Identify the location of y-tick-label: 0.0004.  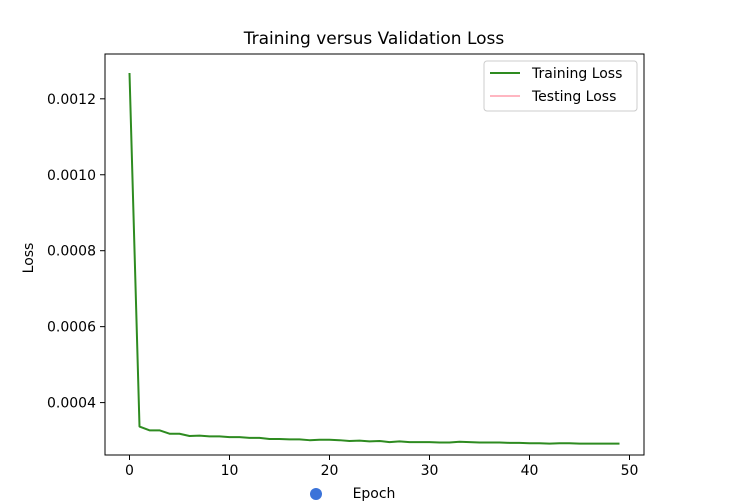
(71, 404).